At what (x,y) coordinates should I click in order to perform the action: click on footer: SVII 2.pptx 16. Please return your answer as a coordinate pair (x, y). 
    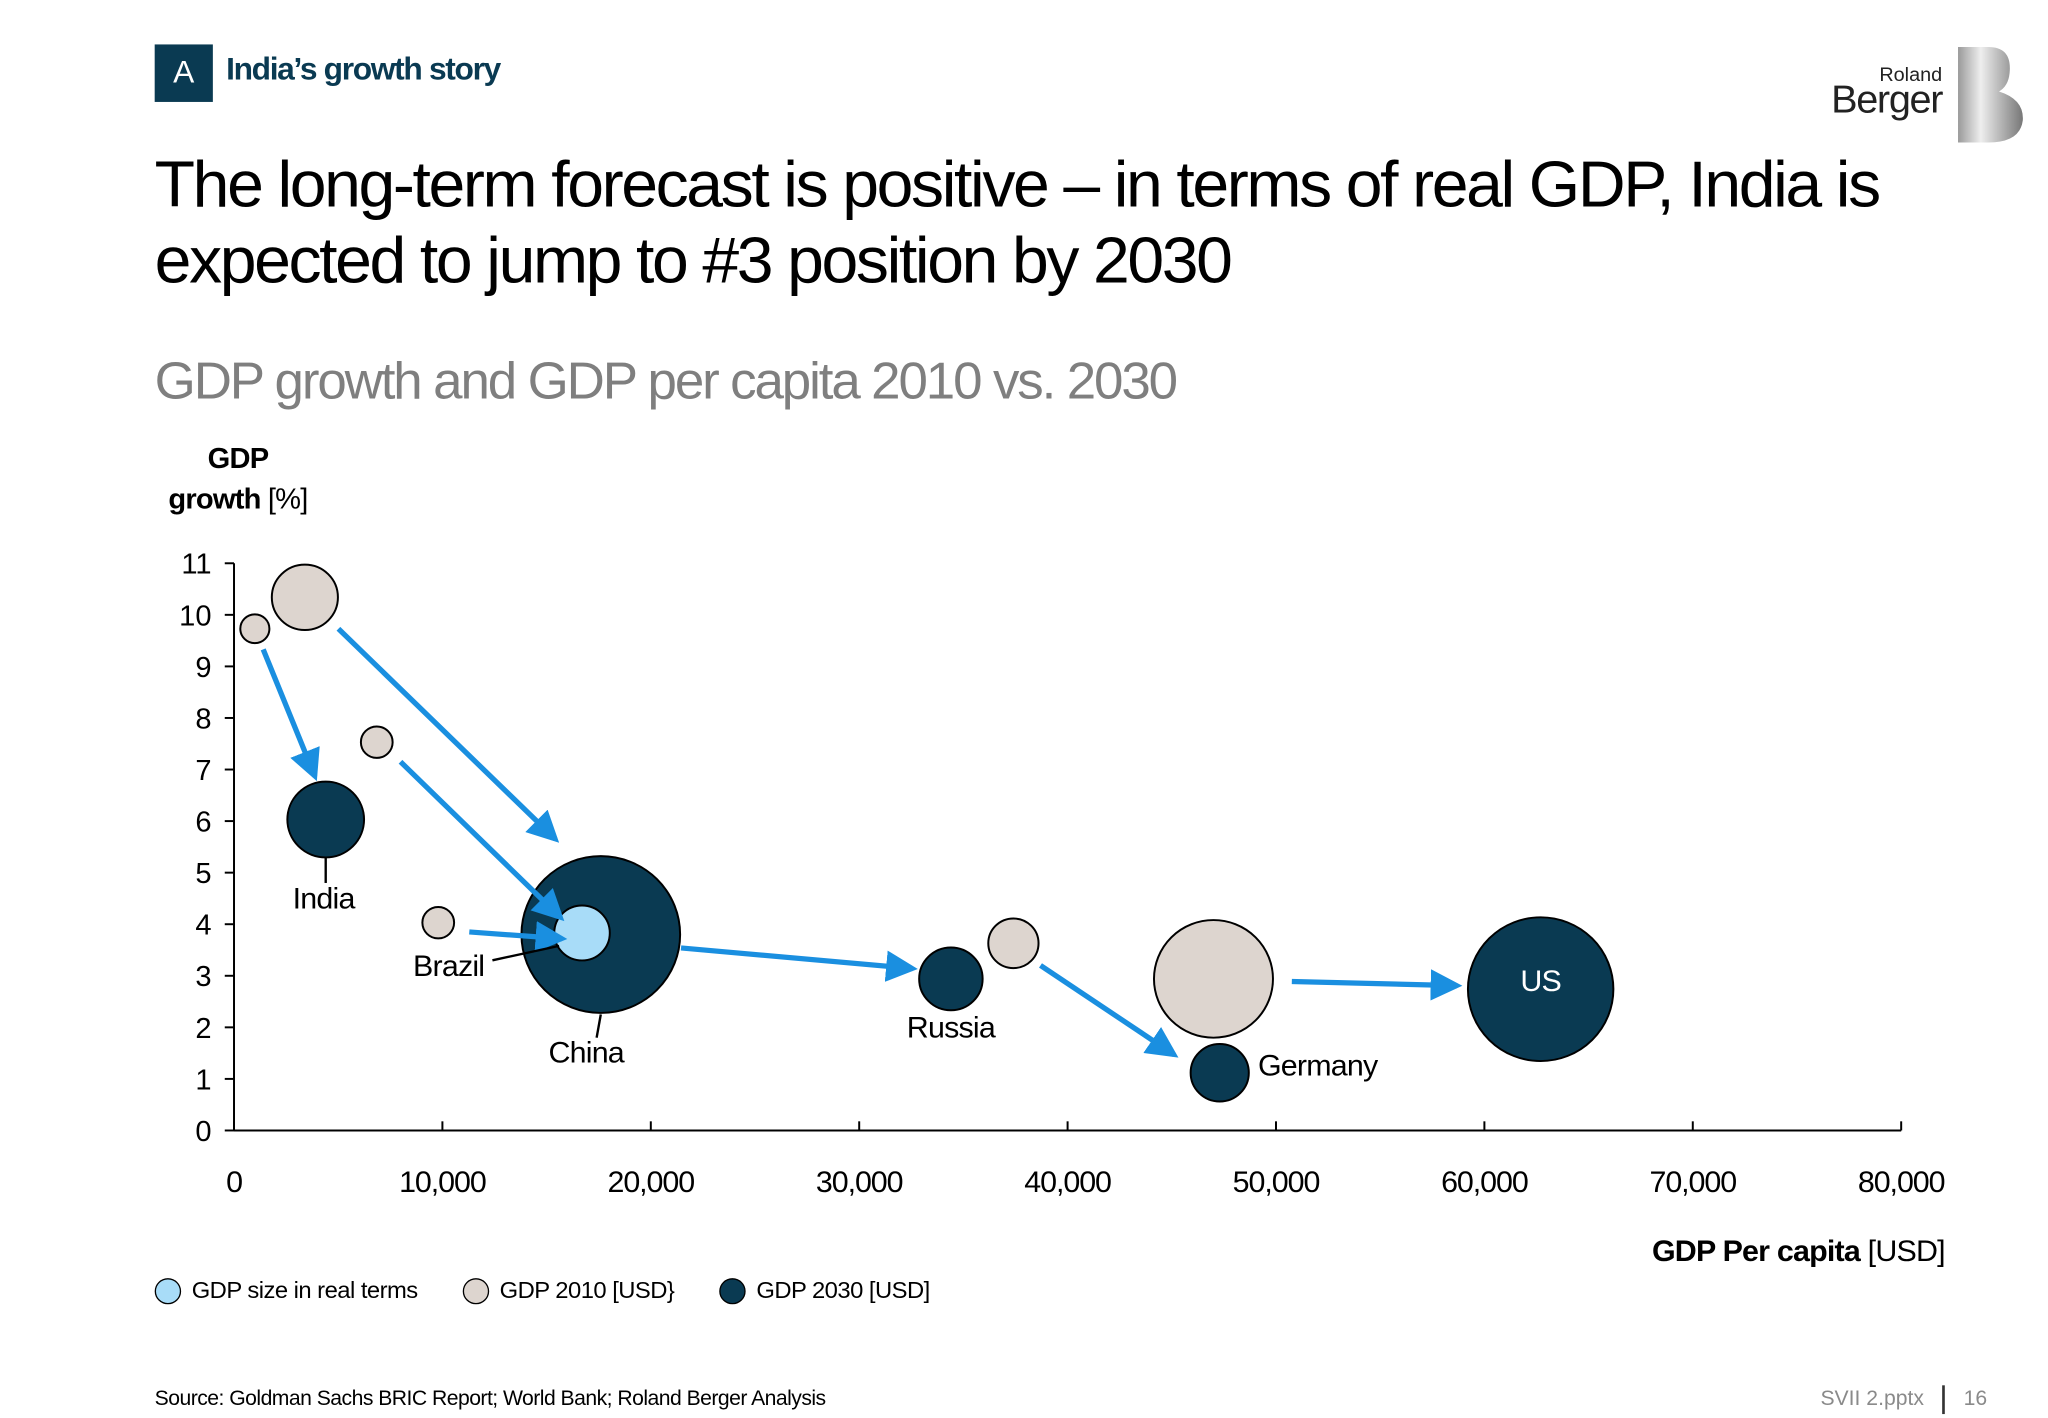
    Looking at the image, I should click on (1904, 1400).